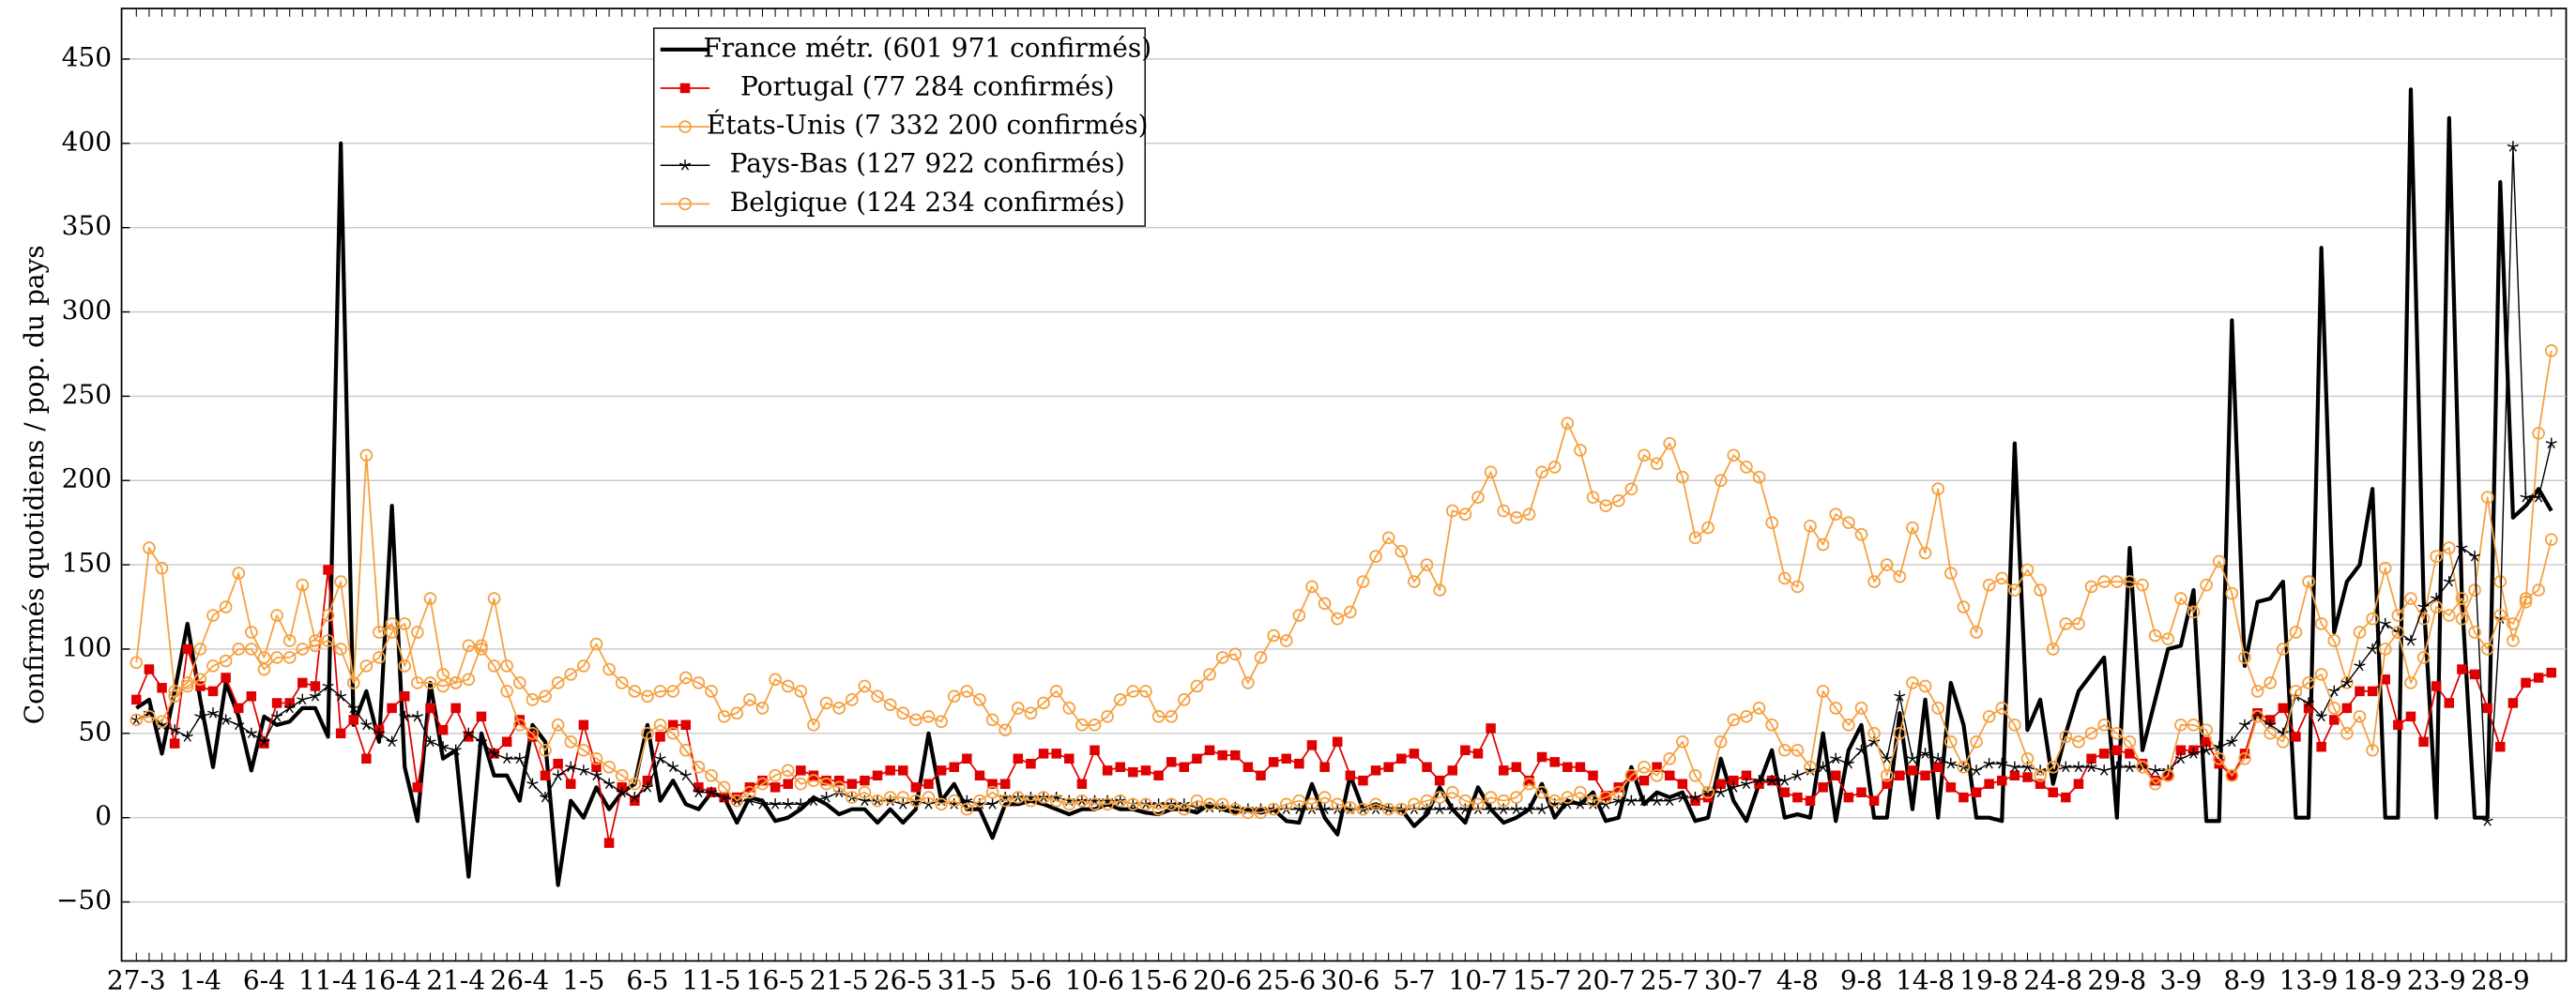 The image size is (2576, 999). Describe the element at coordinates (87, 478) in the screenshot. I see `y-tick-label: 200` at that location.